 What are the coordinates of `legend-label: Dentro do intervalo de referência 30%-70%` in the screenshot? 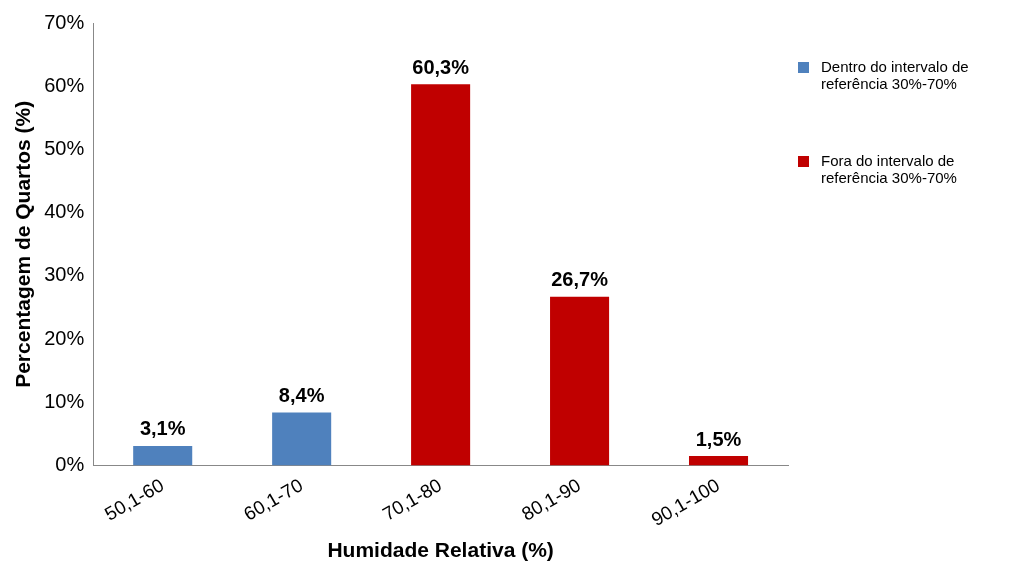 It's located at (895, 75).